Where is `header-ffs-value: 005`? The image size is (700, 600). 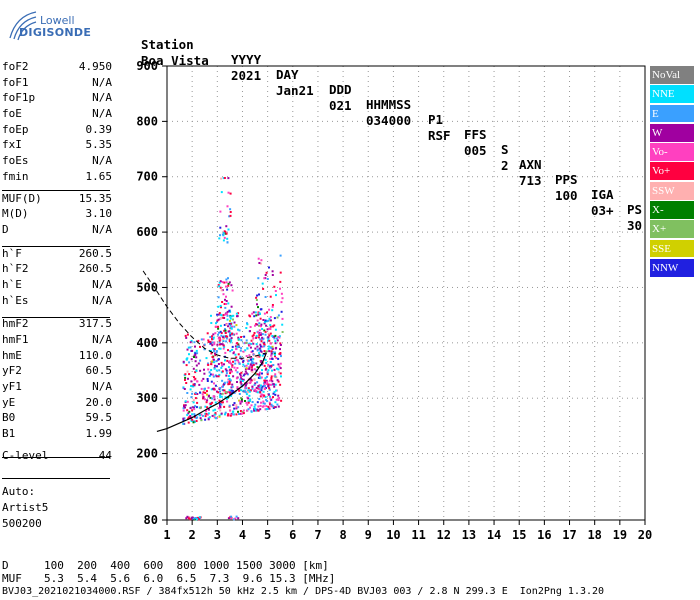
header-ffs-value: 005 is located at coordinates (475, 150).